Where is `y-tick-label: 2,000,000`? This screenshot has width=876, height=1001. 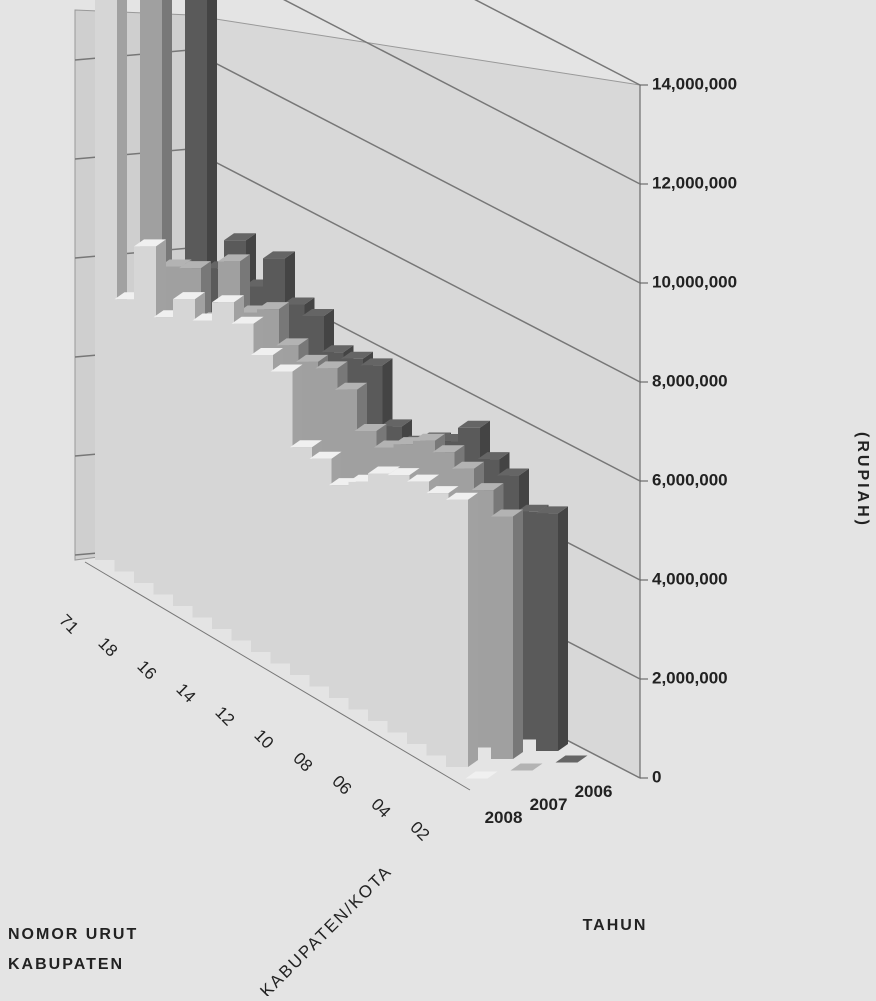 y-tick-label: 2,000,000 is located at coordinates (690, 677).